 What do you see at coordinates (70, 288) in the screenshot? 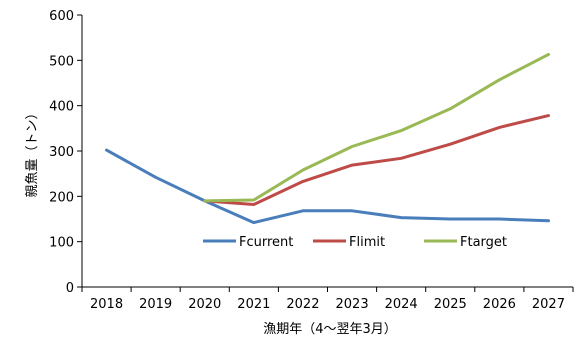
I see `y-tick-label: 0` at bounding box center [70, 288].